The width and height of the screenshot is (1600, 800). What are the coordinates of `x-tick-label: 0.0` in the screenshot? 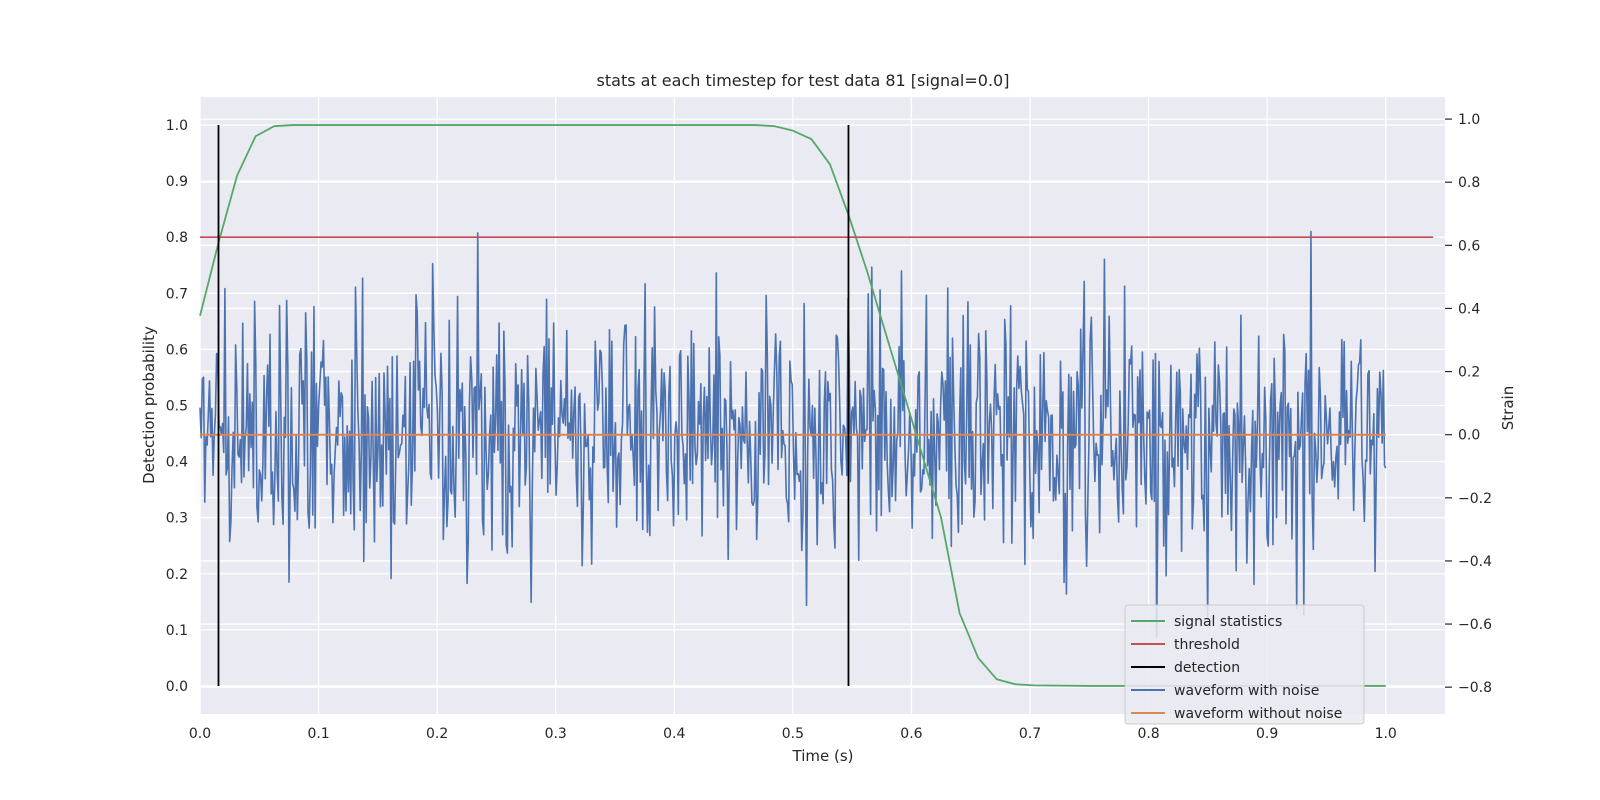 It's located at (200, 734).